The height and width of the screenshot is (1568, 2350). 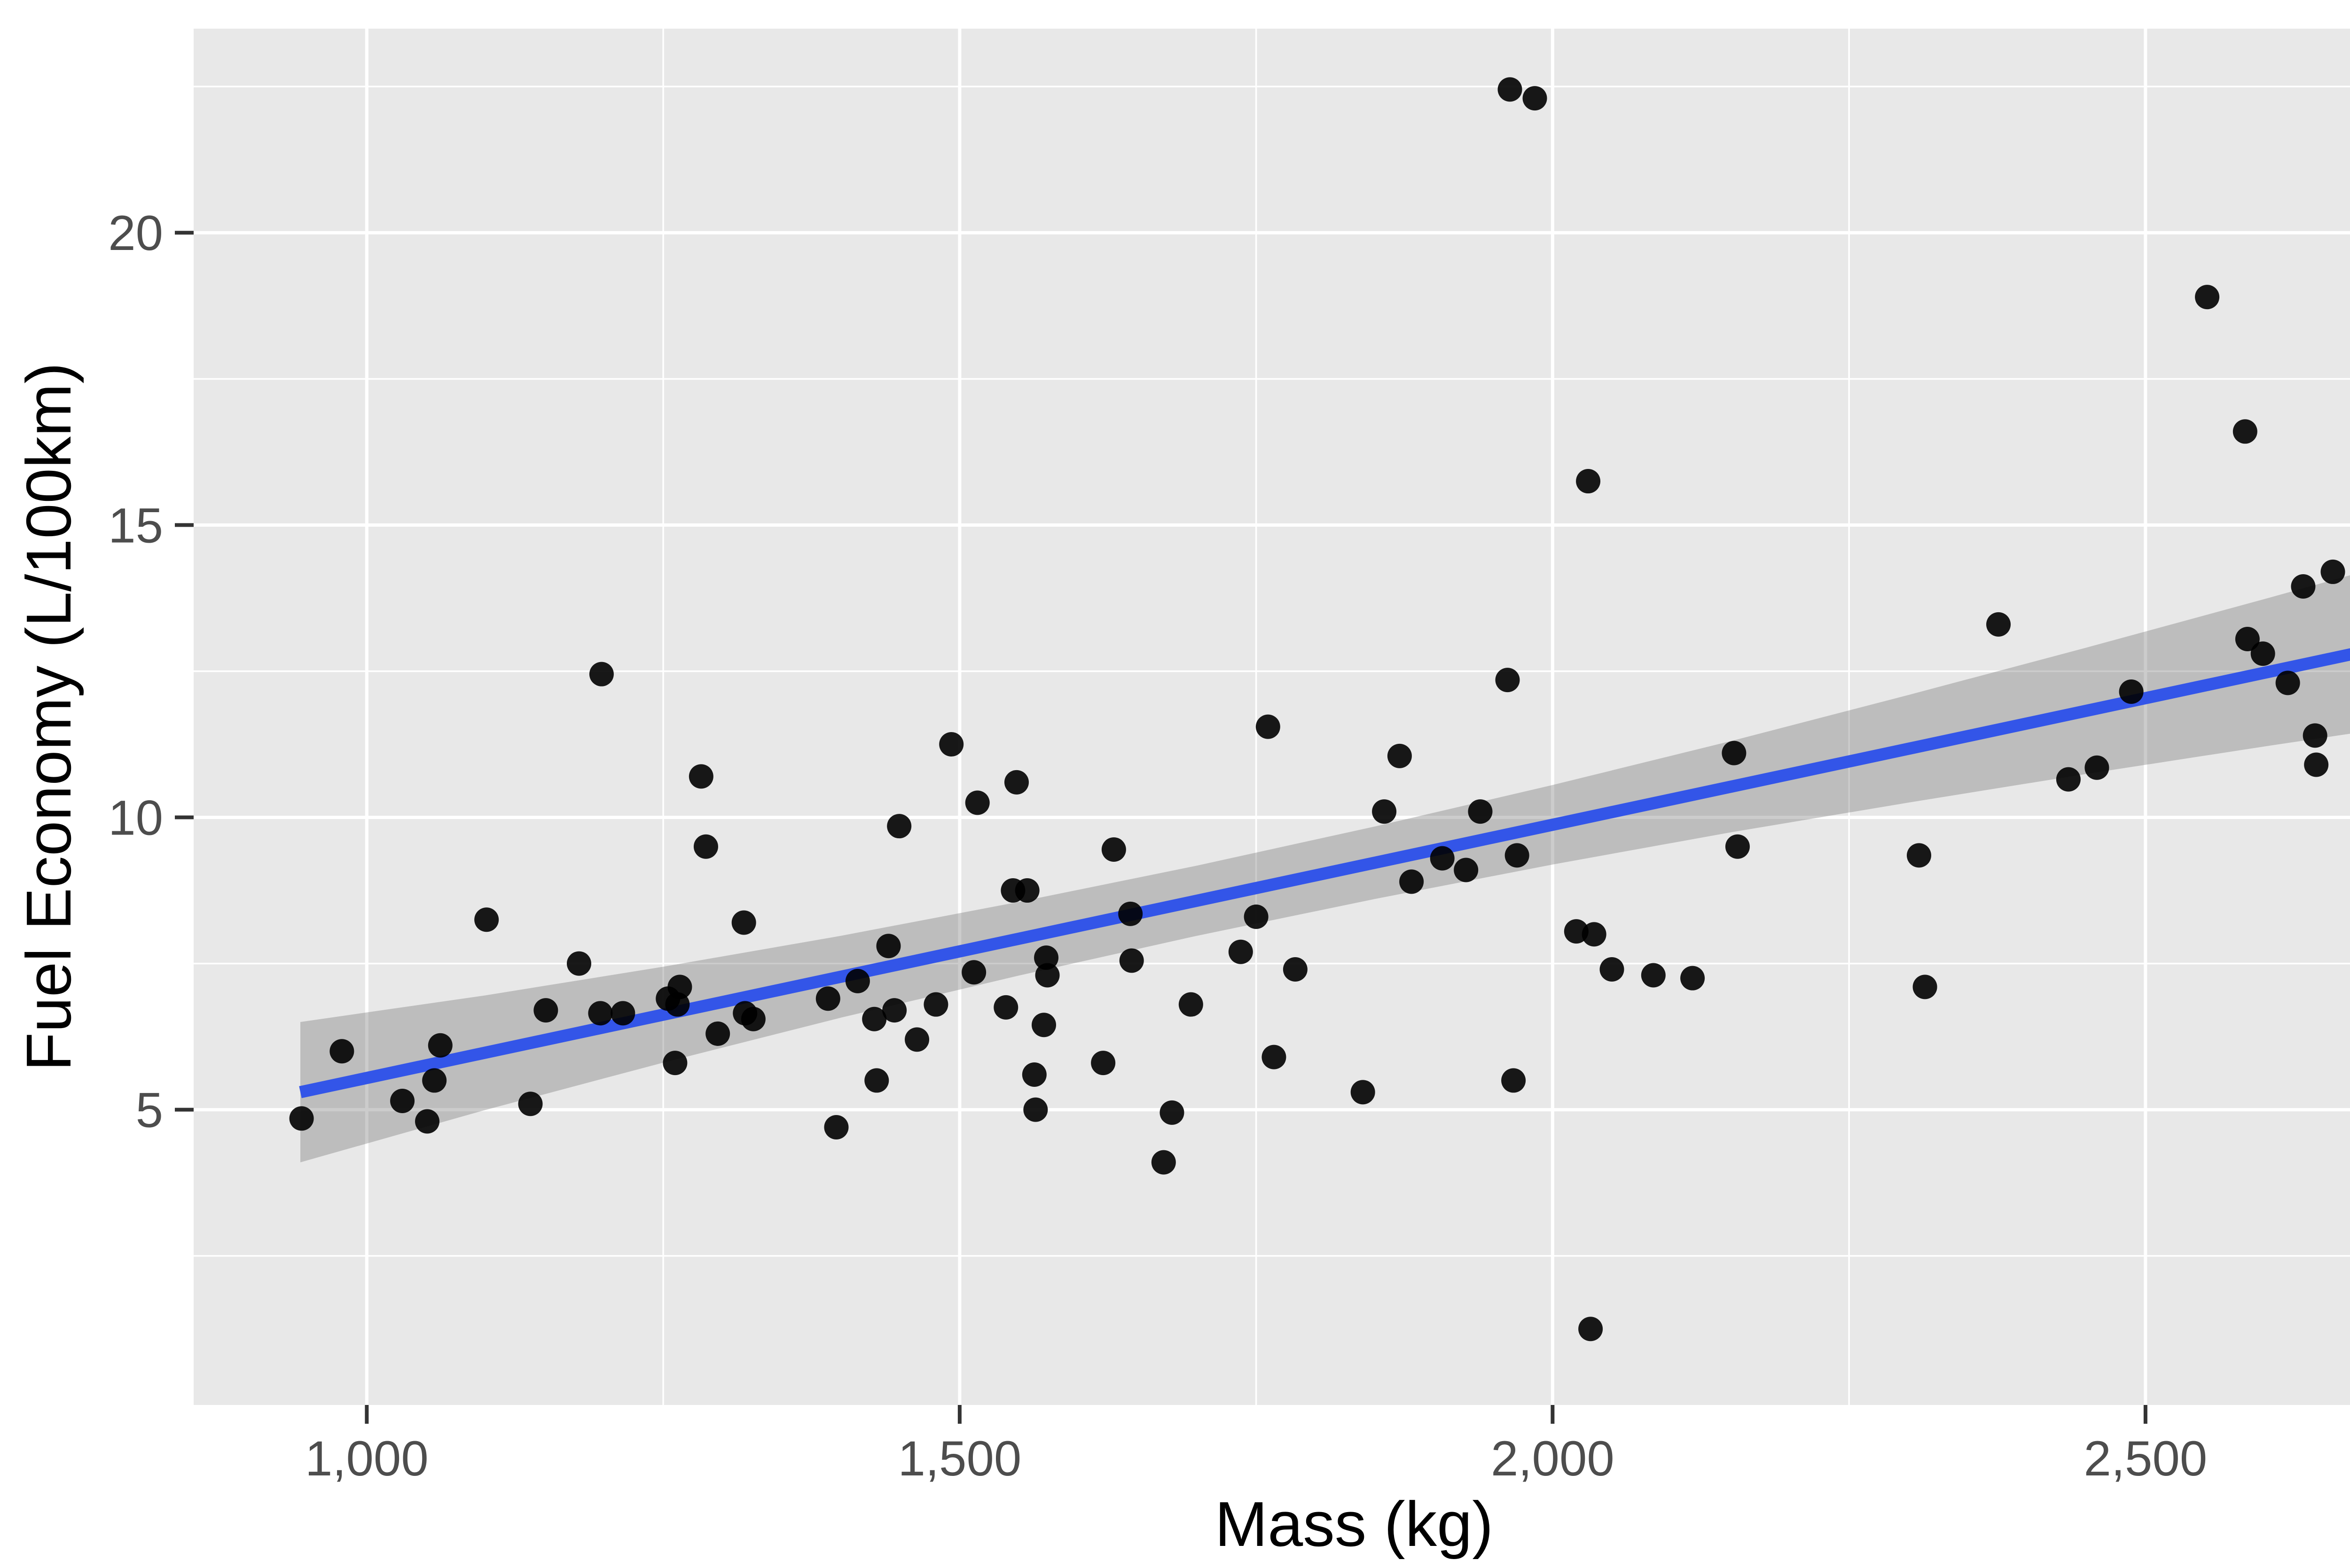 What do you see at coordinates (48, 717) in the screenshot?
I see `y-axis-title: Fuel Economy (L/100km)` at bounding box center [48, 717].